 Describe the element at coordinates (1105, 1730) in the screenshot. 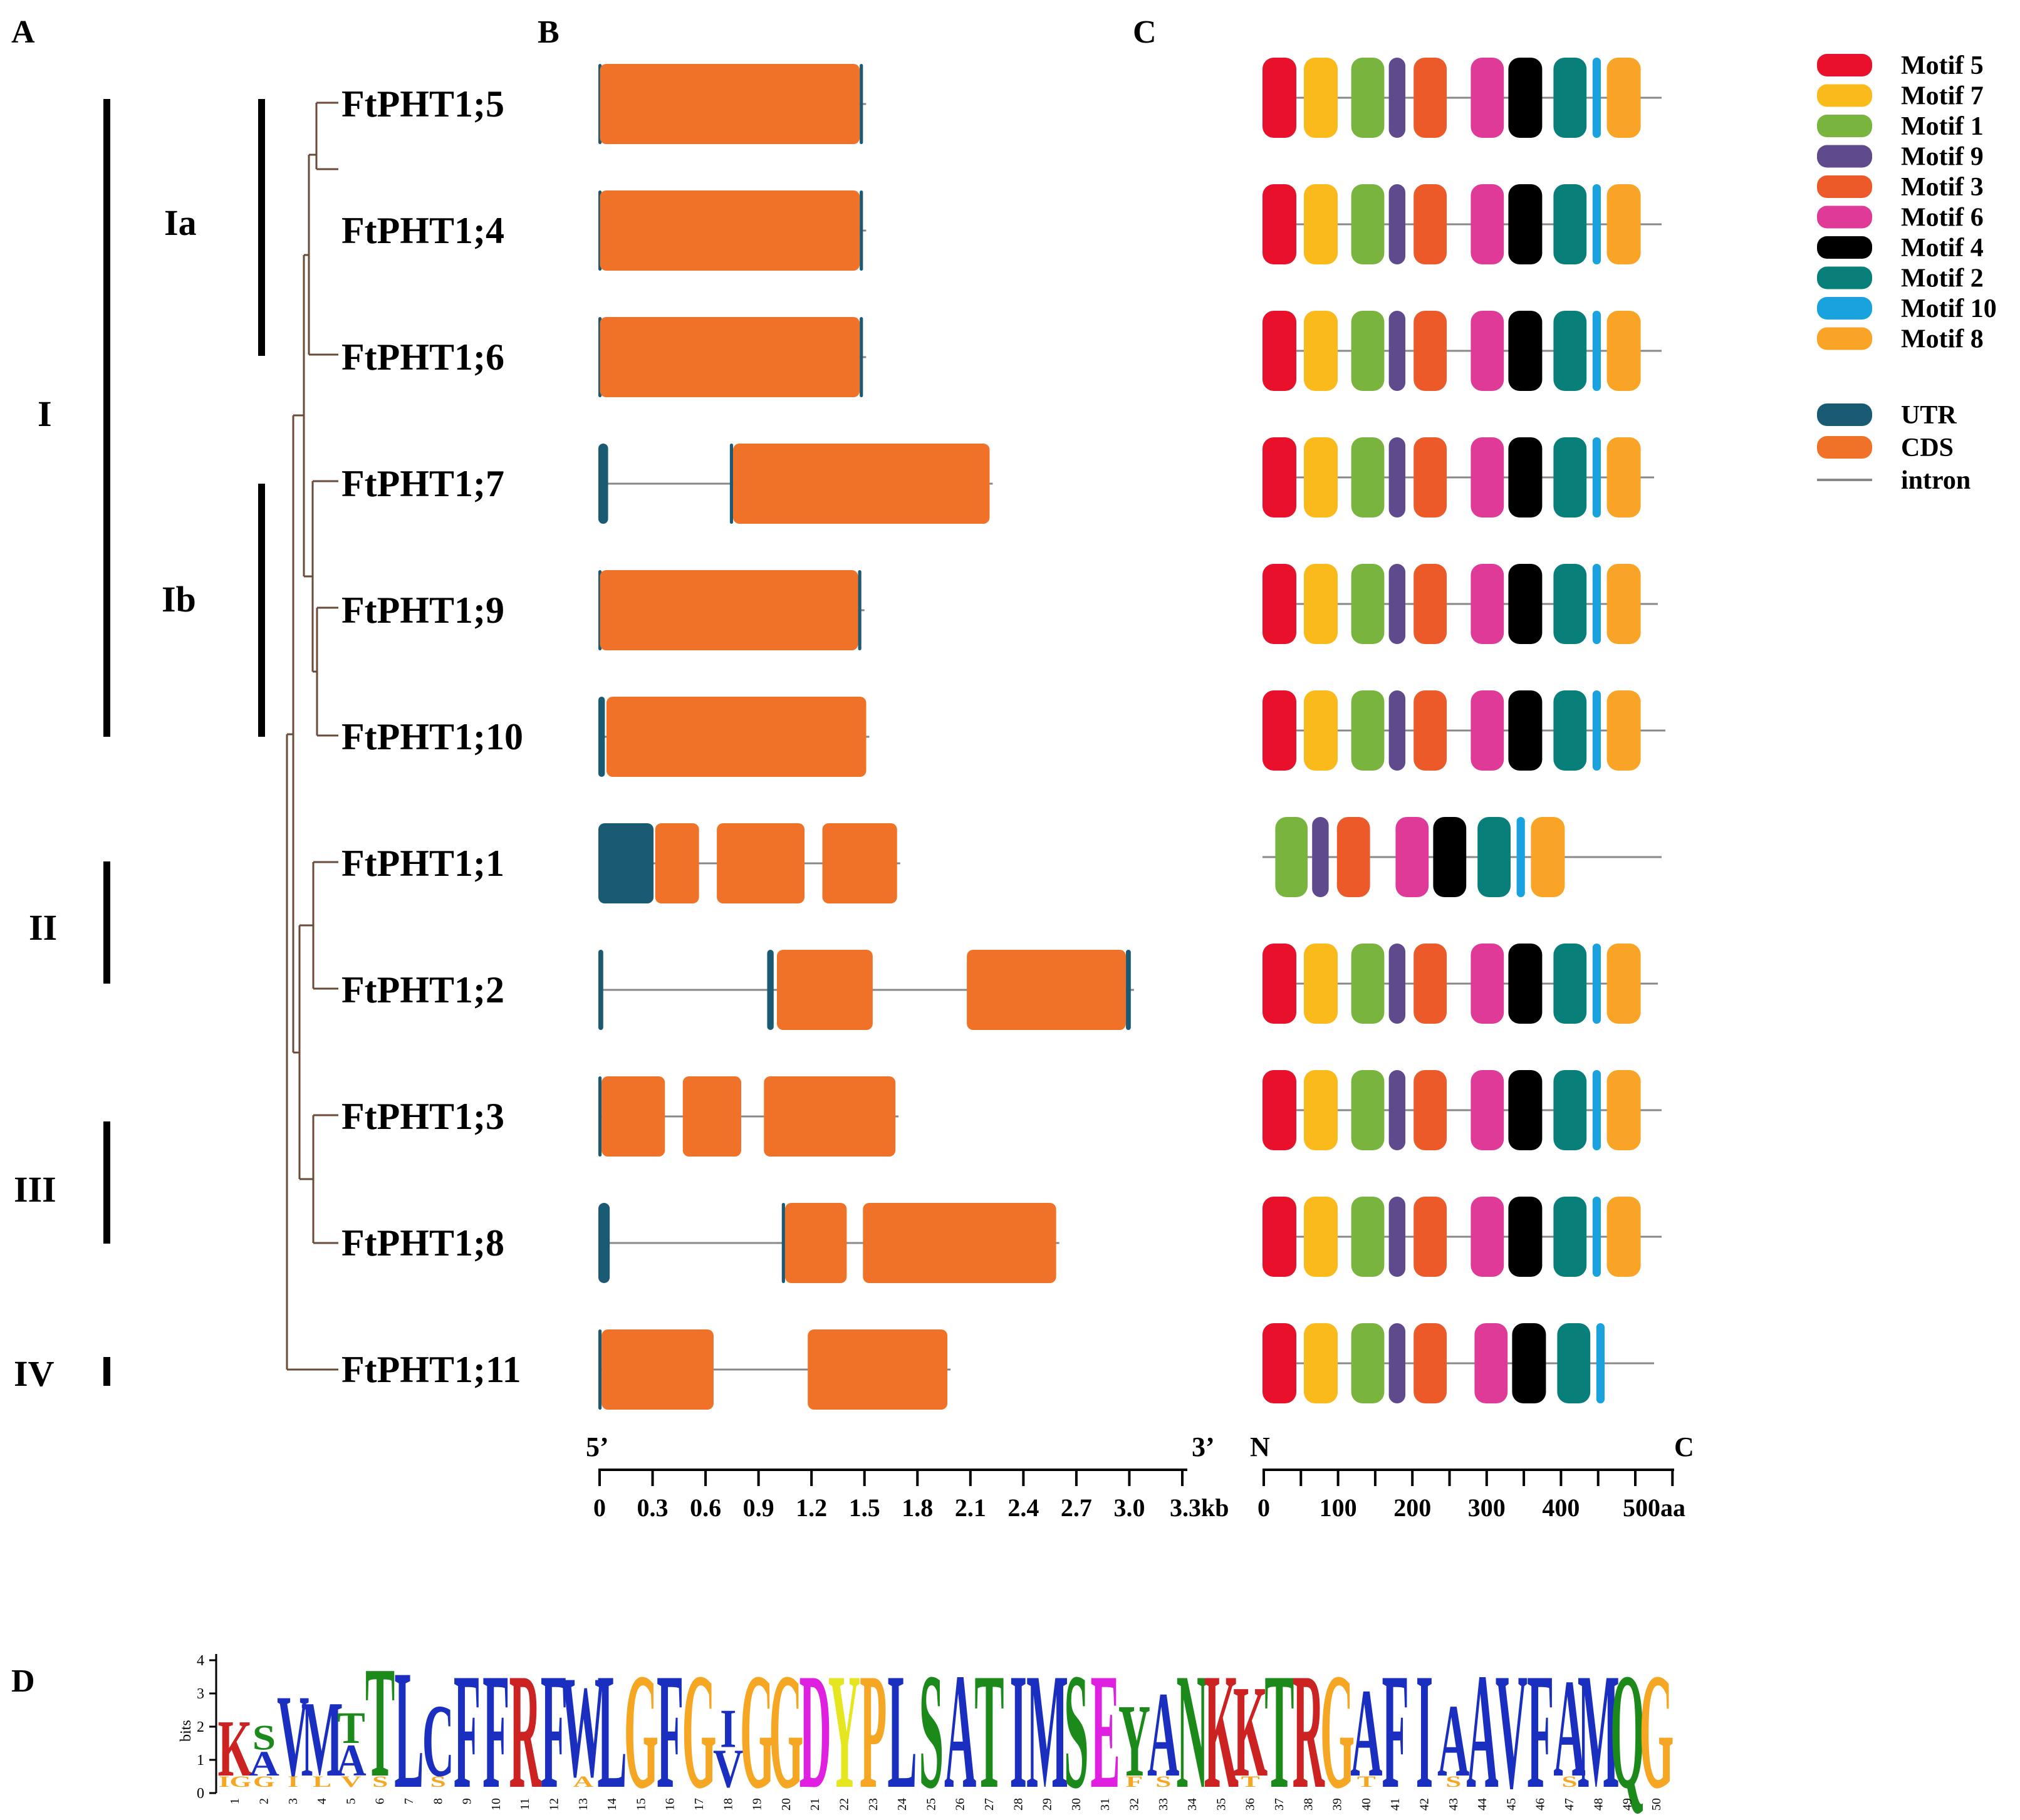

I see `logo-letter: E` at that location.